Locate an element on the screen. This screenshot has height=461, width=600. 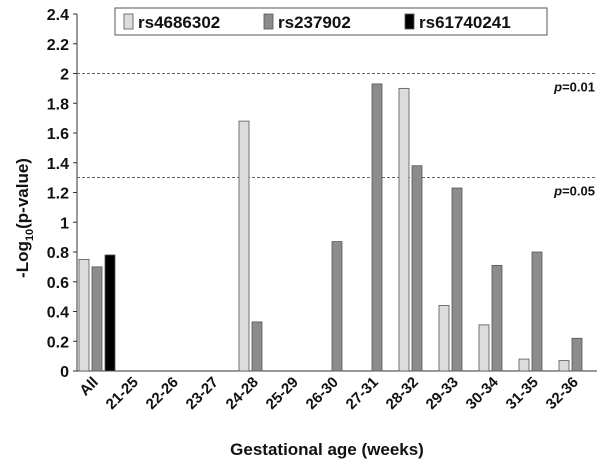
x-tick-label: 28-32 is located at coordinates (402, 393).